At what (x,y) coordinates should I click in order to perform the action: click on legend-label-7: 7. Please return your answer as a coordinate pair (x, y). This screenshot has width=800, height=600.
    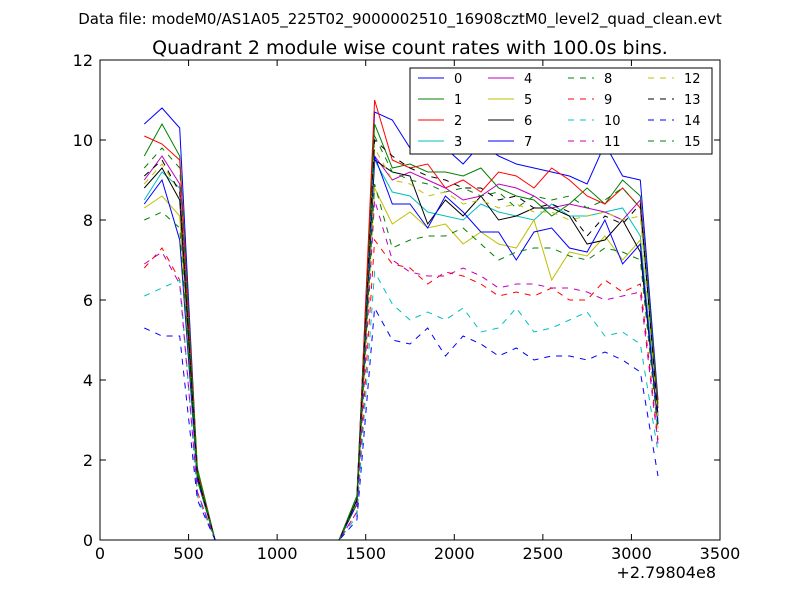
    Looking at the image, I should click on (528, 142).